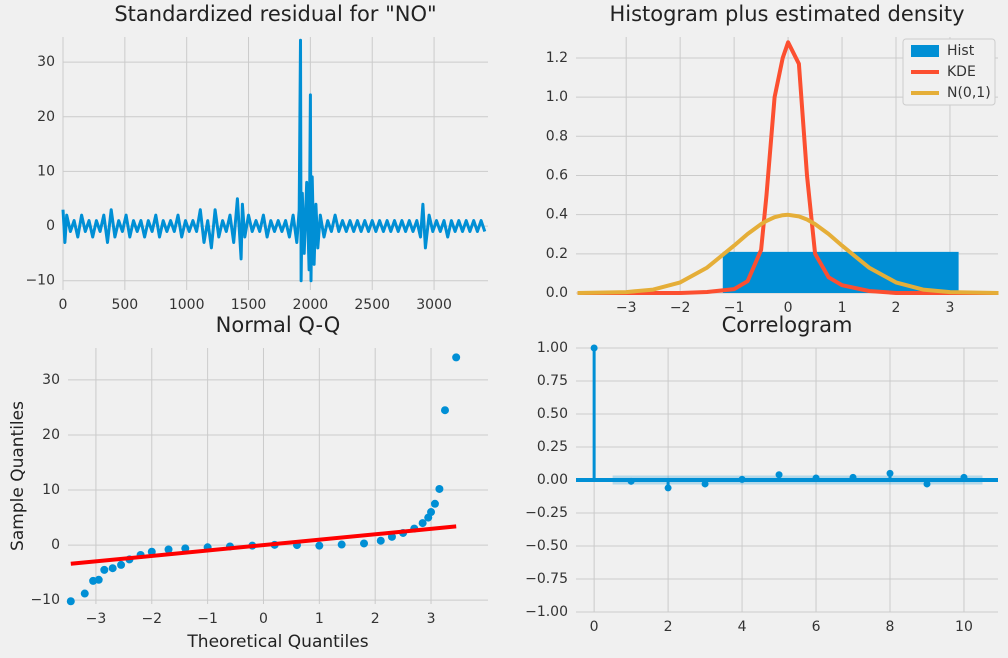 The image size is (1008, 658). What do you see at coordinates (925, 51) in the screenshot?
I see `legend-swatch` at bounding box center [925, 51].